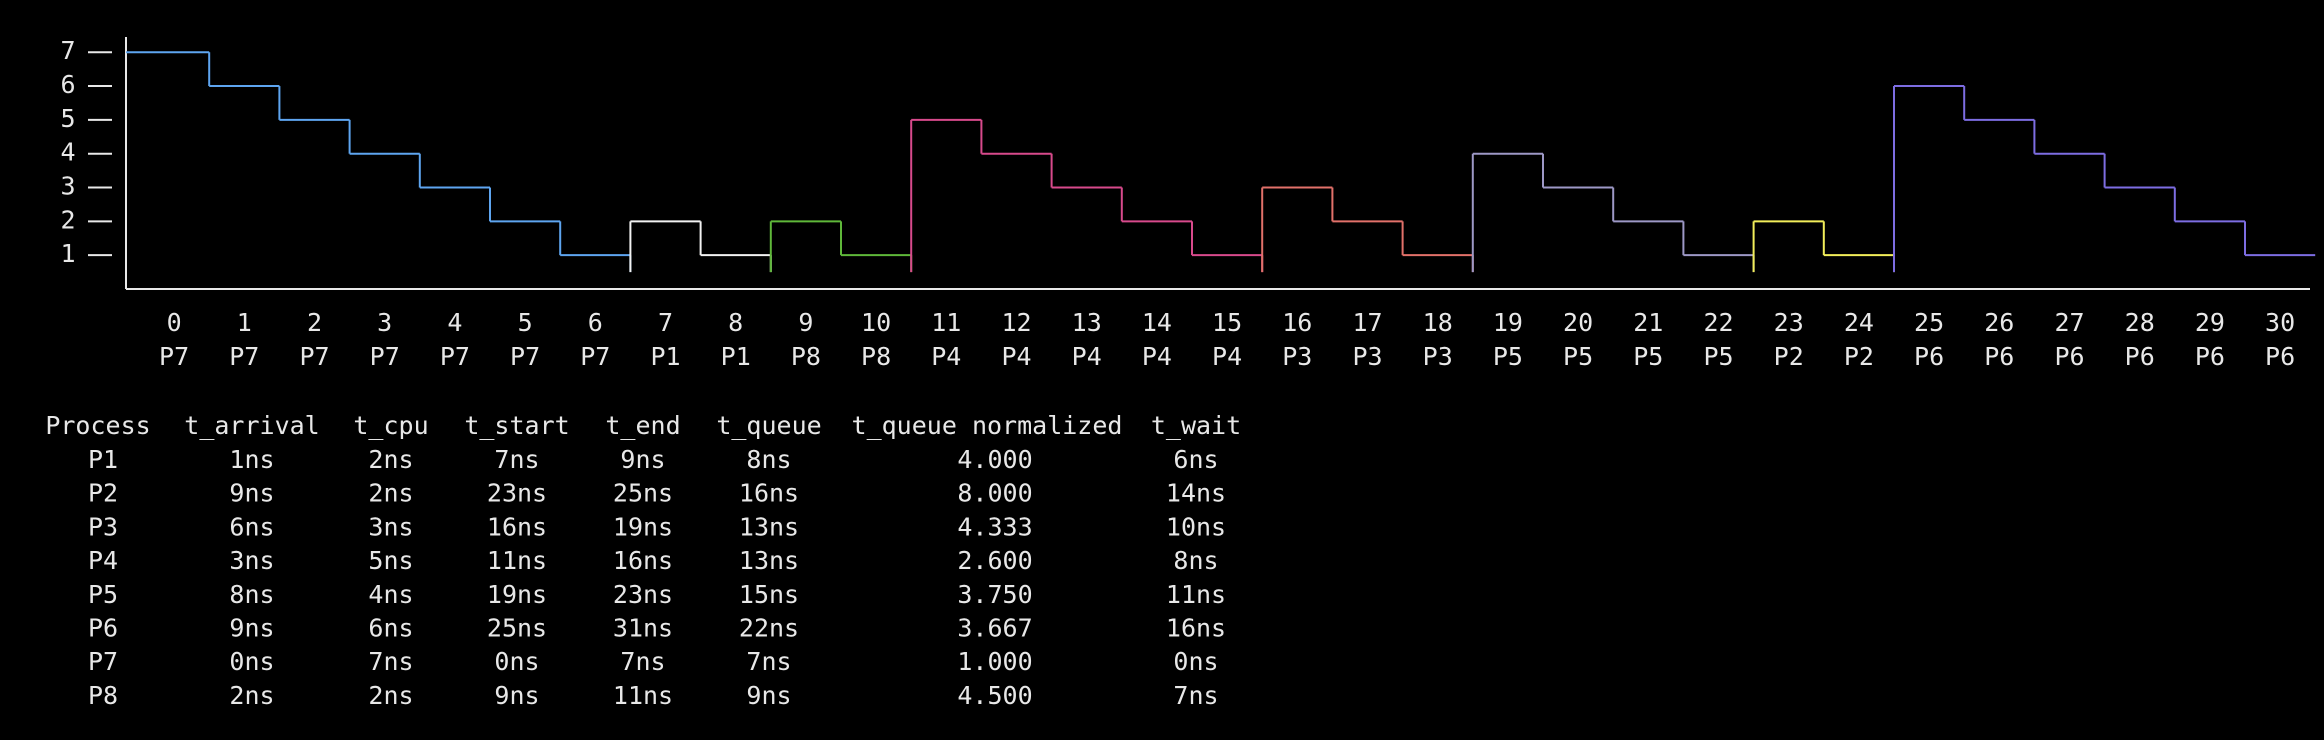 Image resolution: width=2324 pixels, height=740 pixels. I want to click on process-label: P8, so click(806, 356).